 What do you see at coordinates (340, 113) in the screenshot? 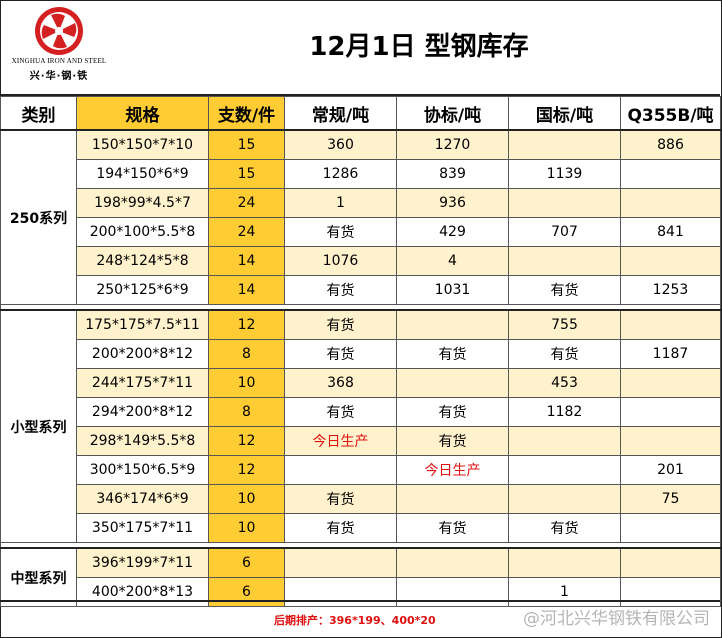
I see `col-header-regular: 常规/吨` at bounding box center [340, 113].